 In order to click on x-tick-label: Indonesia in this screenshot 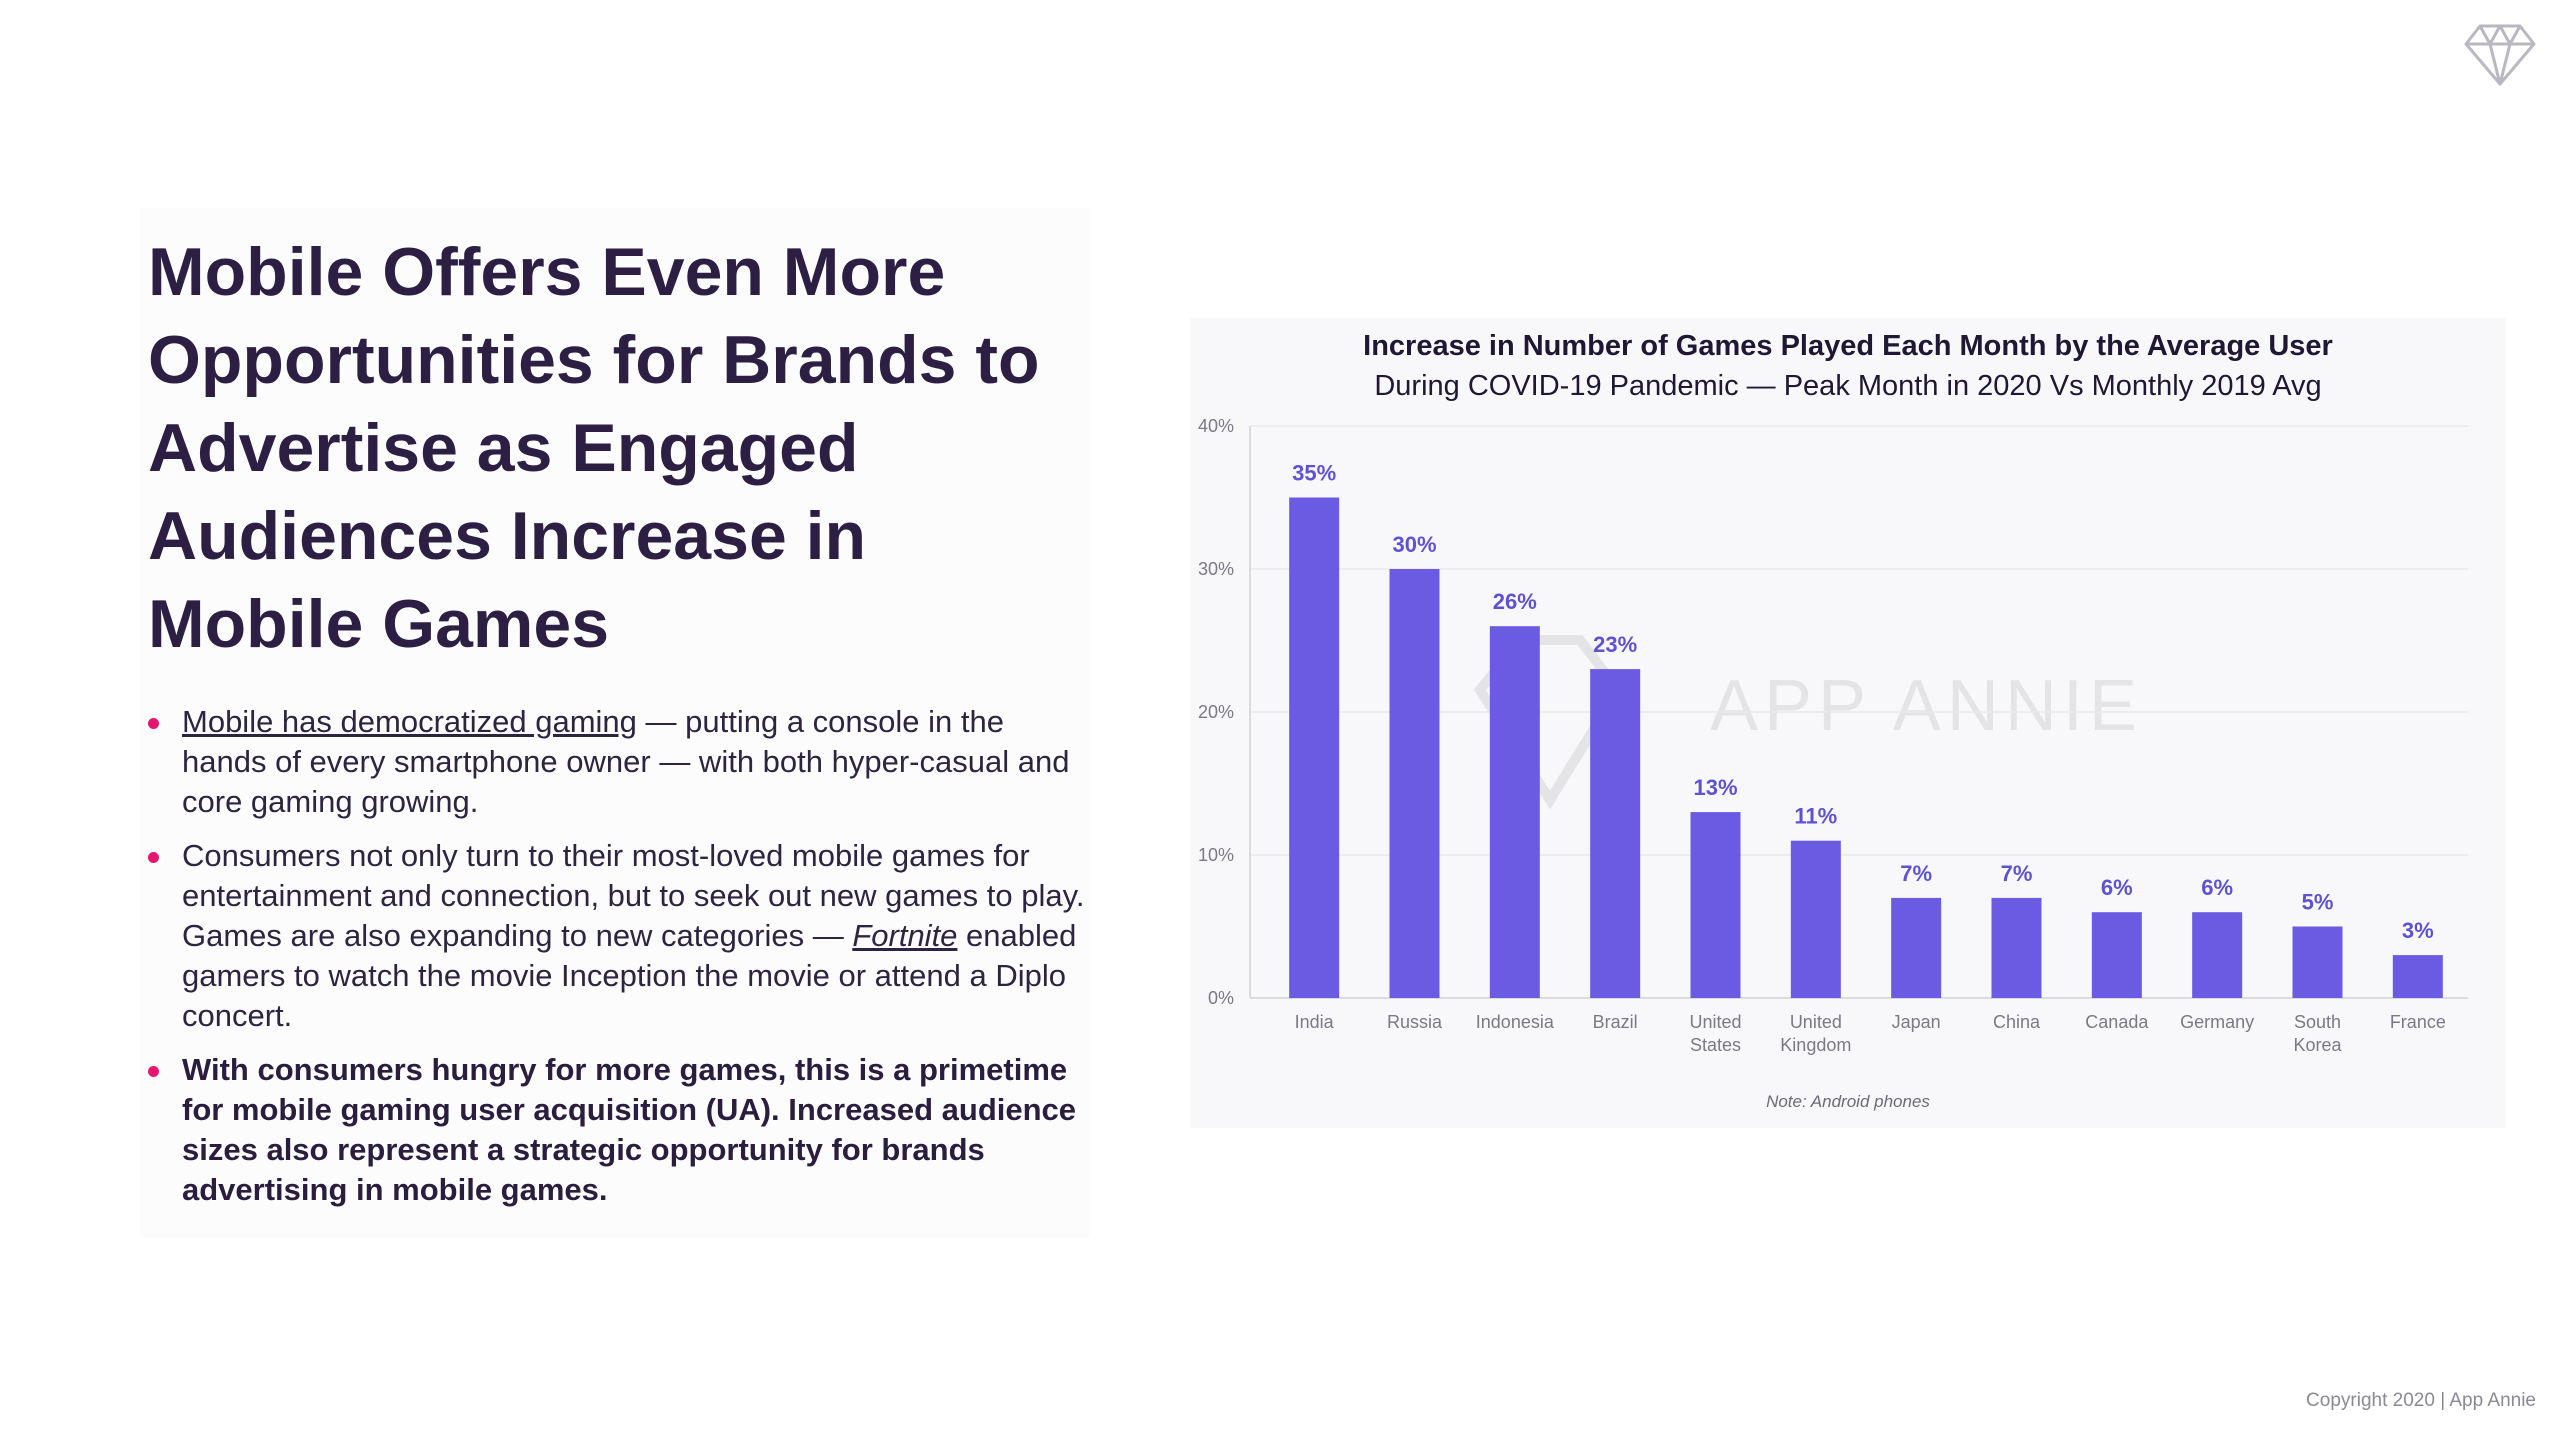, I will do `click(1515, 1022)`.